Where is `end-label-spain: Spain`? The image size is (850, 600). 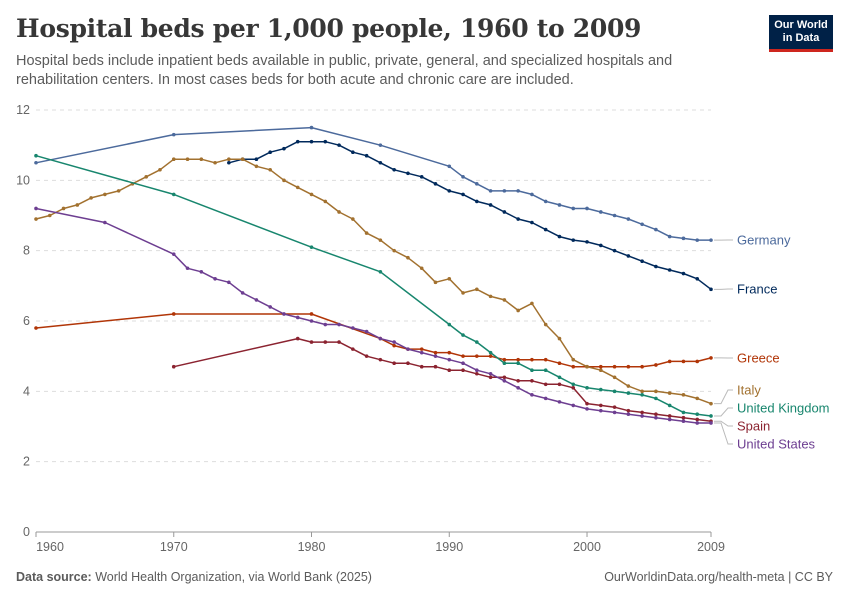
end-label-spain: Spain is located at coordinates (753, 426).